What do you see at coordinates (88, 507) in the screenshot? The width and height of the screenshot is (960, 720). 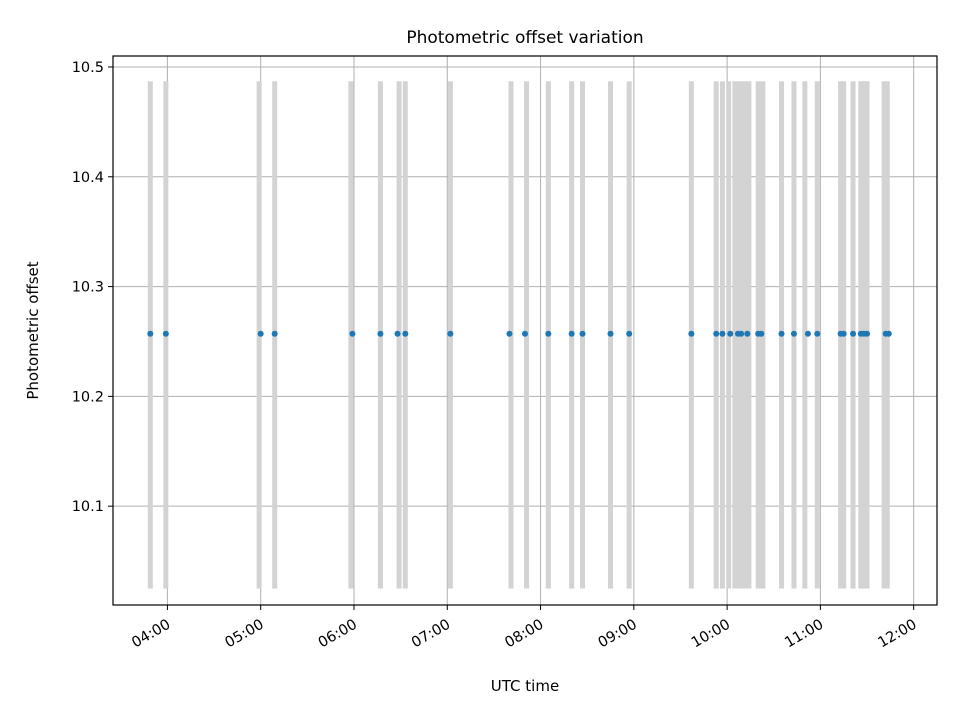 I see `y-tick-label: 10.1` at bounding box center [88, 507].